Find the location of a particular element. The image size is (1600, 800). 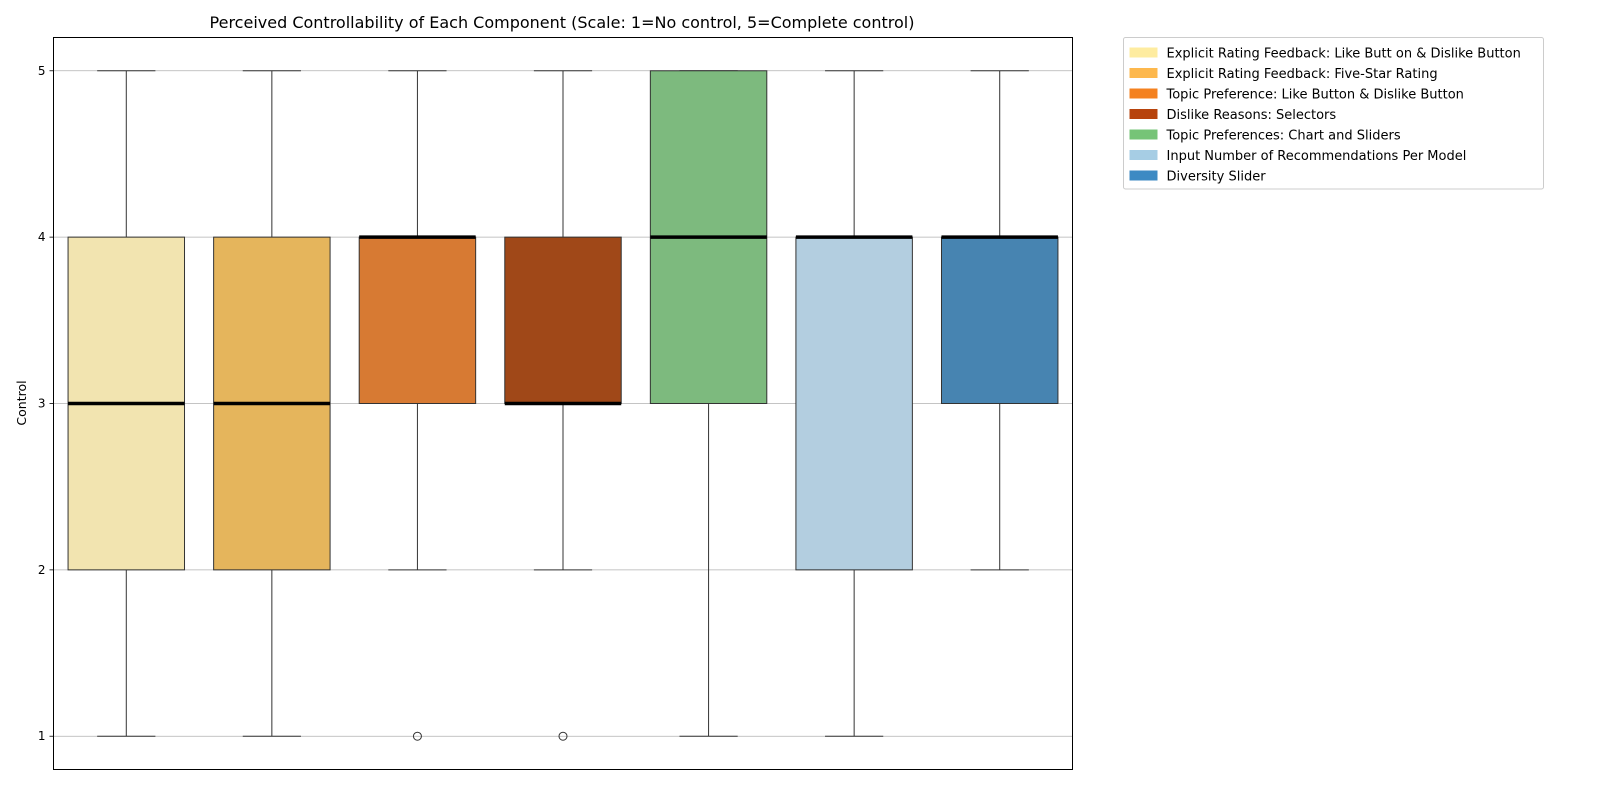

y-tick-label: 3 is located at coordinates (42, 404).